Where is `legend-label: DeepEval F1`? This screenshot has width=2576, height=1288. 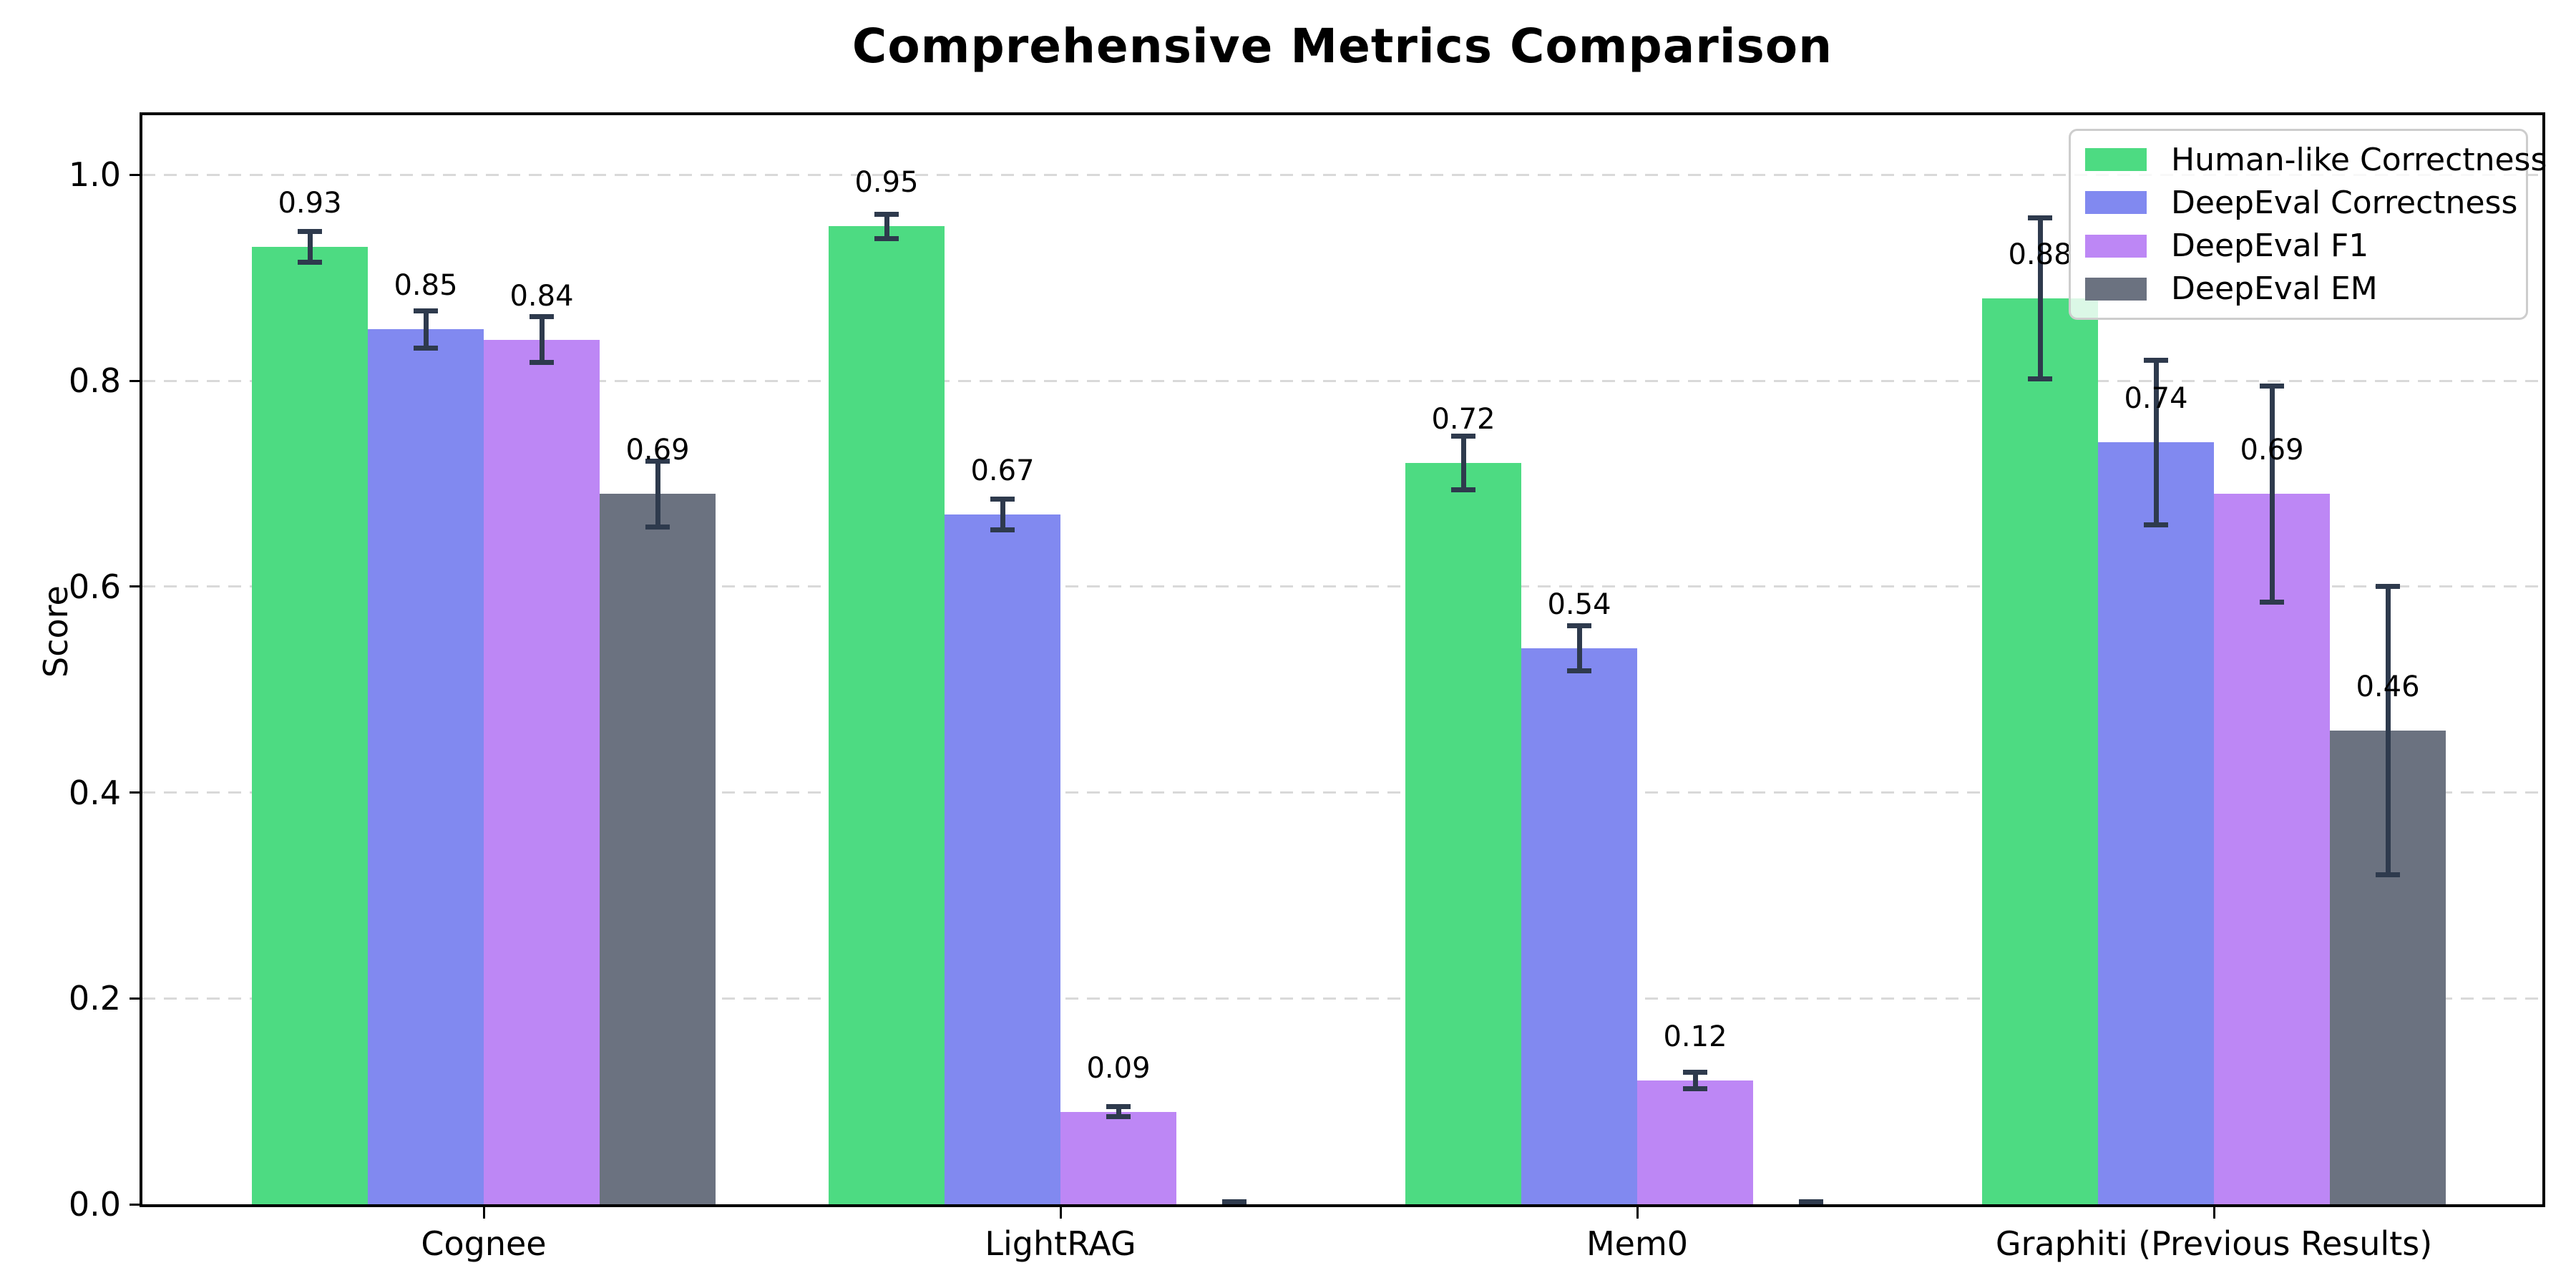 legend-label: DeepEval F1 is located at coordinates (2270, 246).